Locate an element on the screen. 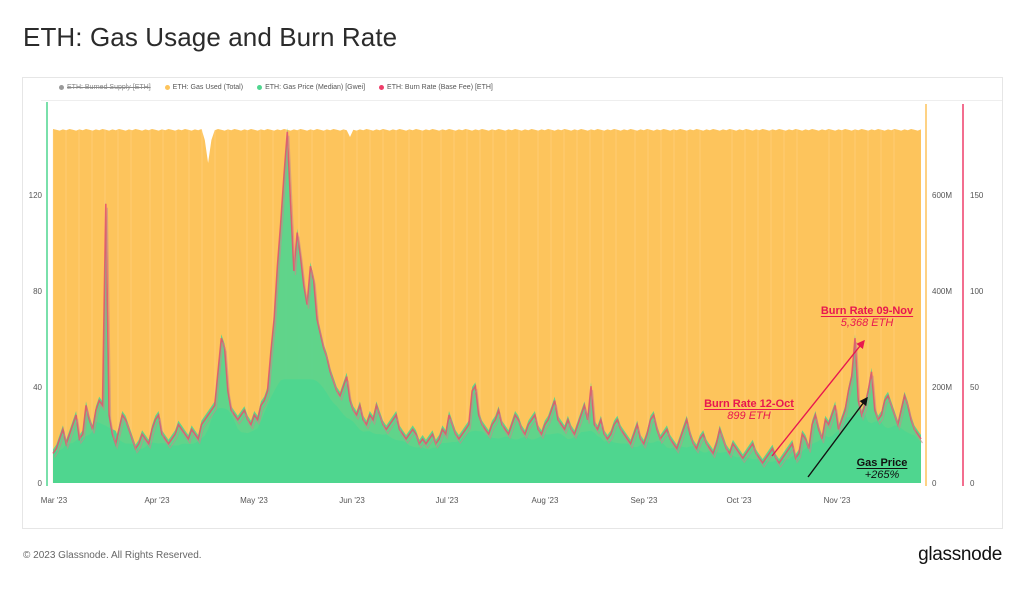  left-axis-tick: 120 is located at coordinates (36, 195).